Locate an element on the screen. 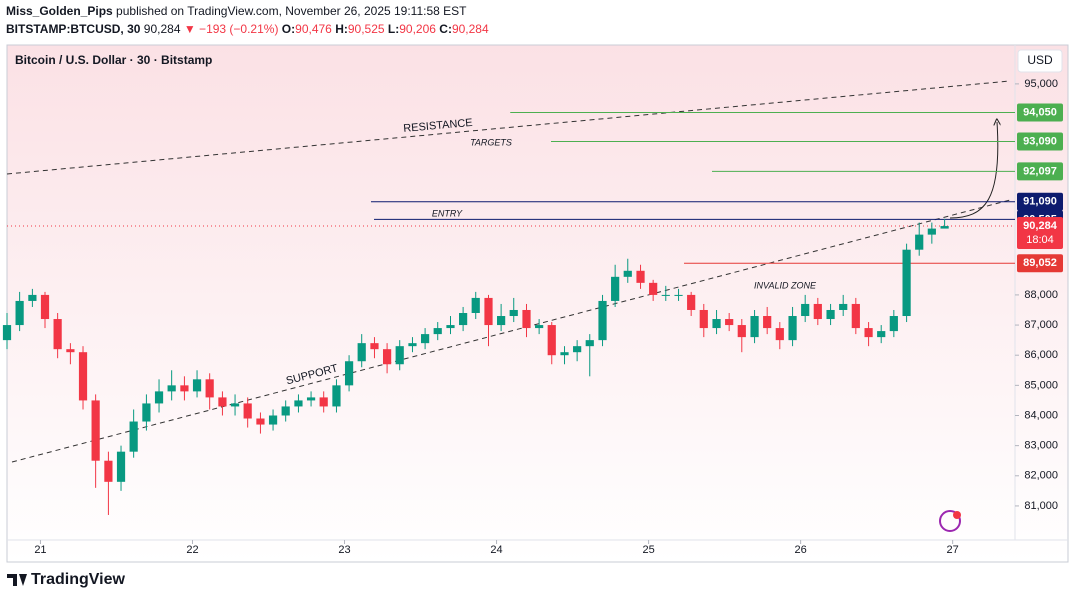 The width and height of the screenshot is (1074, 599). annotation: INVALID ZONE is located at coordinates (785, 285).